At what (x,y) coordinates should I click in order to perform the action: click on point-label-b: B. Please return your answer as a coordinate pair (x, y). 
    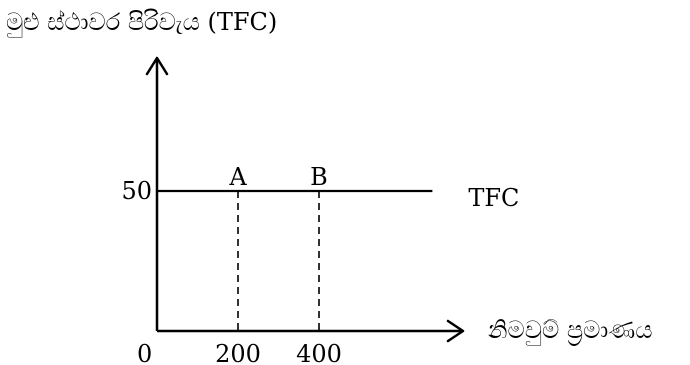
    Looking at the image, I should click on (319, 177).